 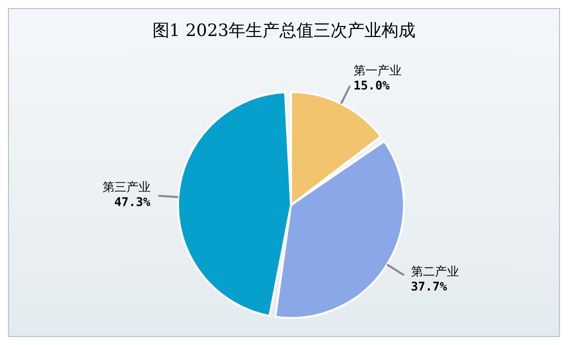 I want to click on slice-label: 第二产业, so click(x=434, y=271).